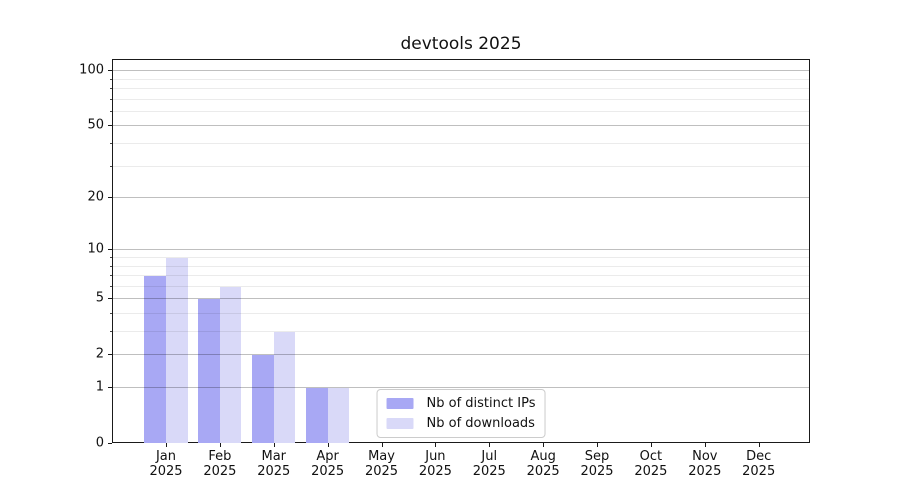 Image resolution: width=900 pixels, height=500 pixels. Describe the element at coordinates (155, 359) in the screenshot. I see `bar-jan-distinct-ips` at that location.